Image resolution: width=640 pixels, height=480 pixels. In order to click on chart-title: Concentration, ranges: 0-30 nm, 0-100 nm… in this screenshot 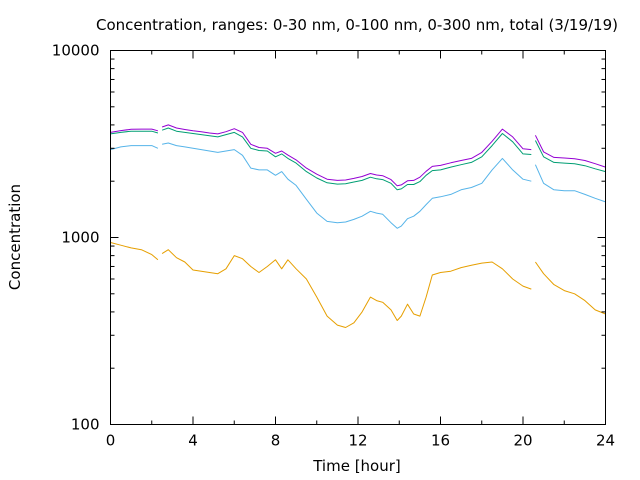, I will do `click(357, 25)`.